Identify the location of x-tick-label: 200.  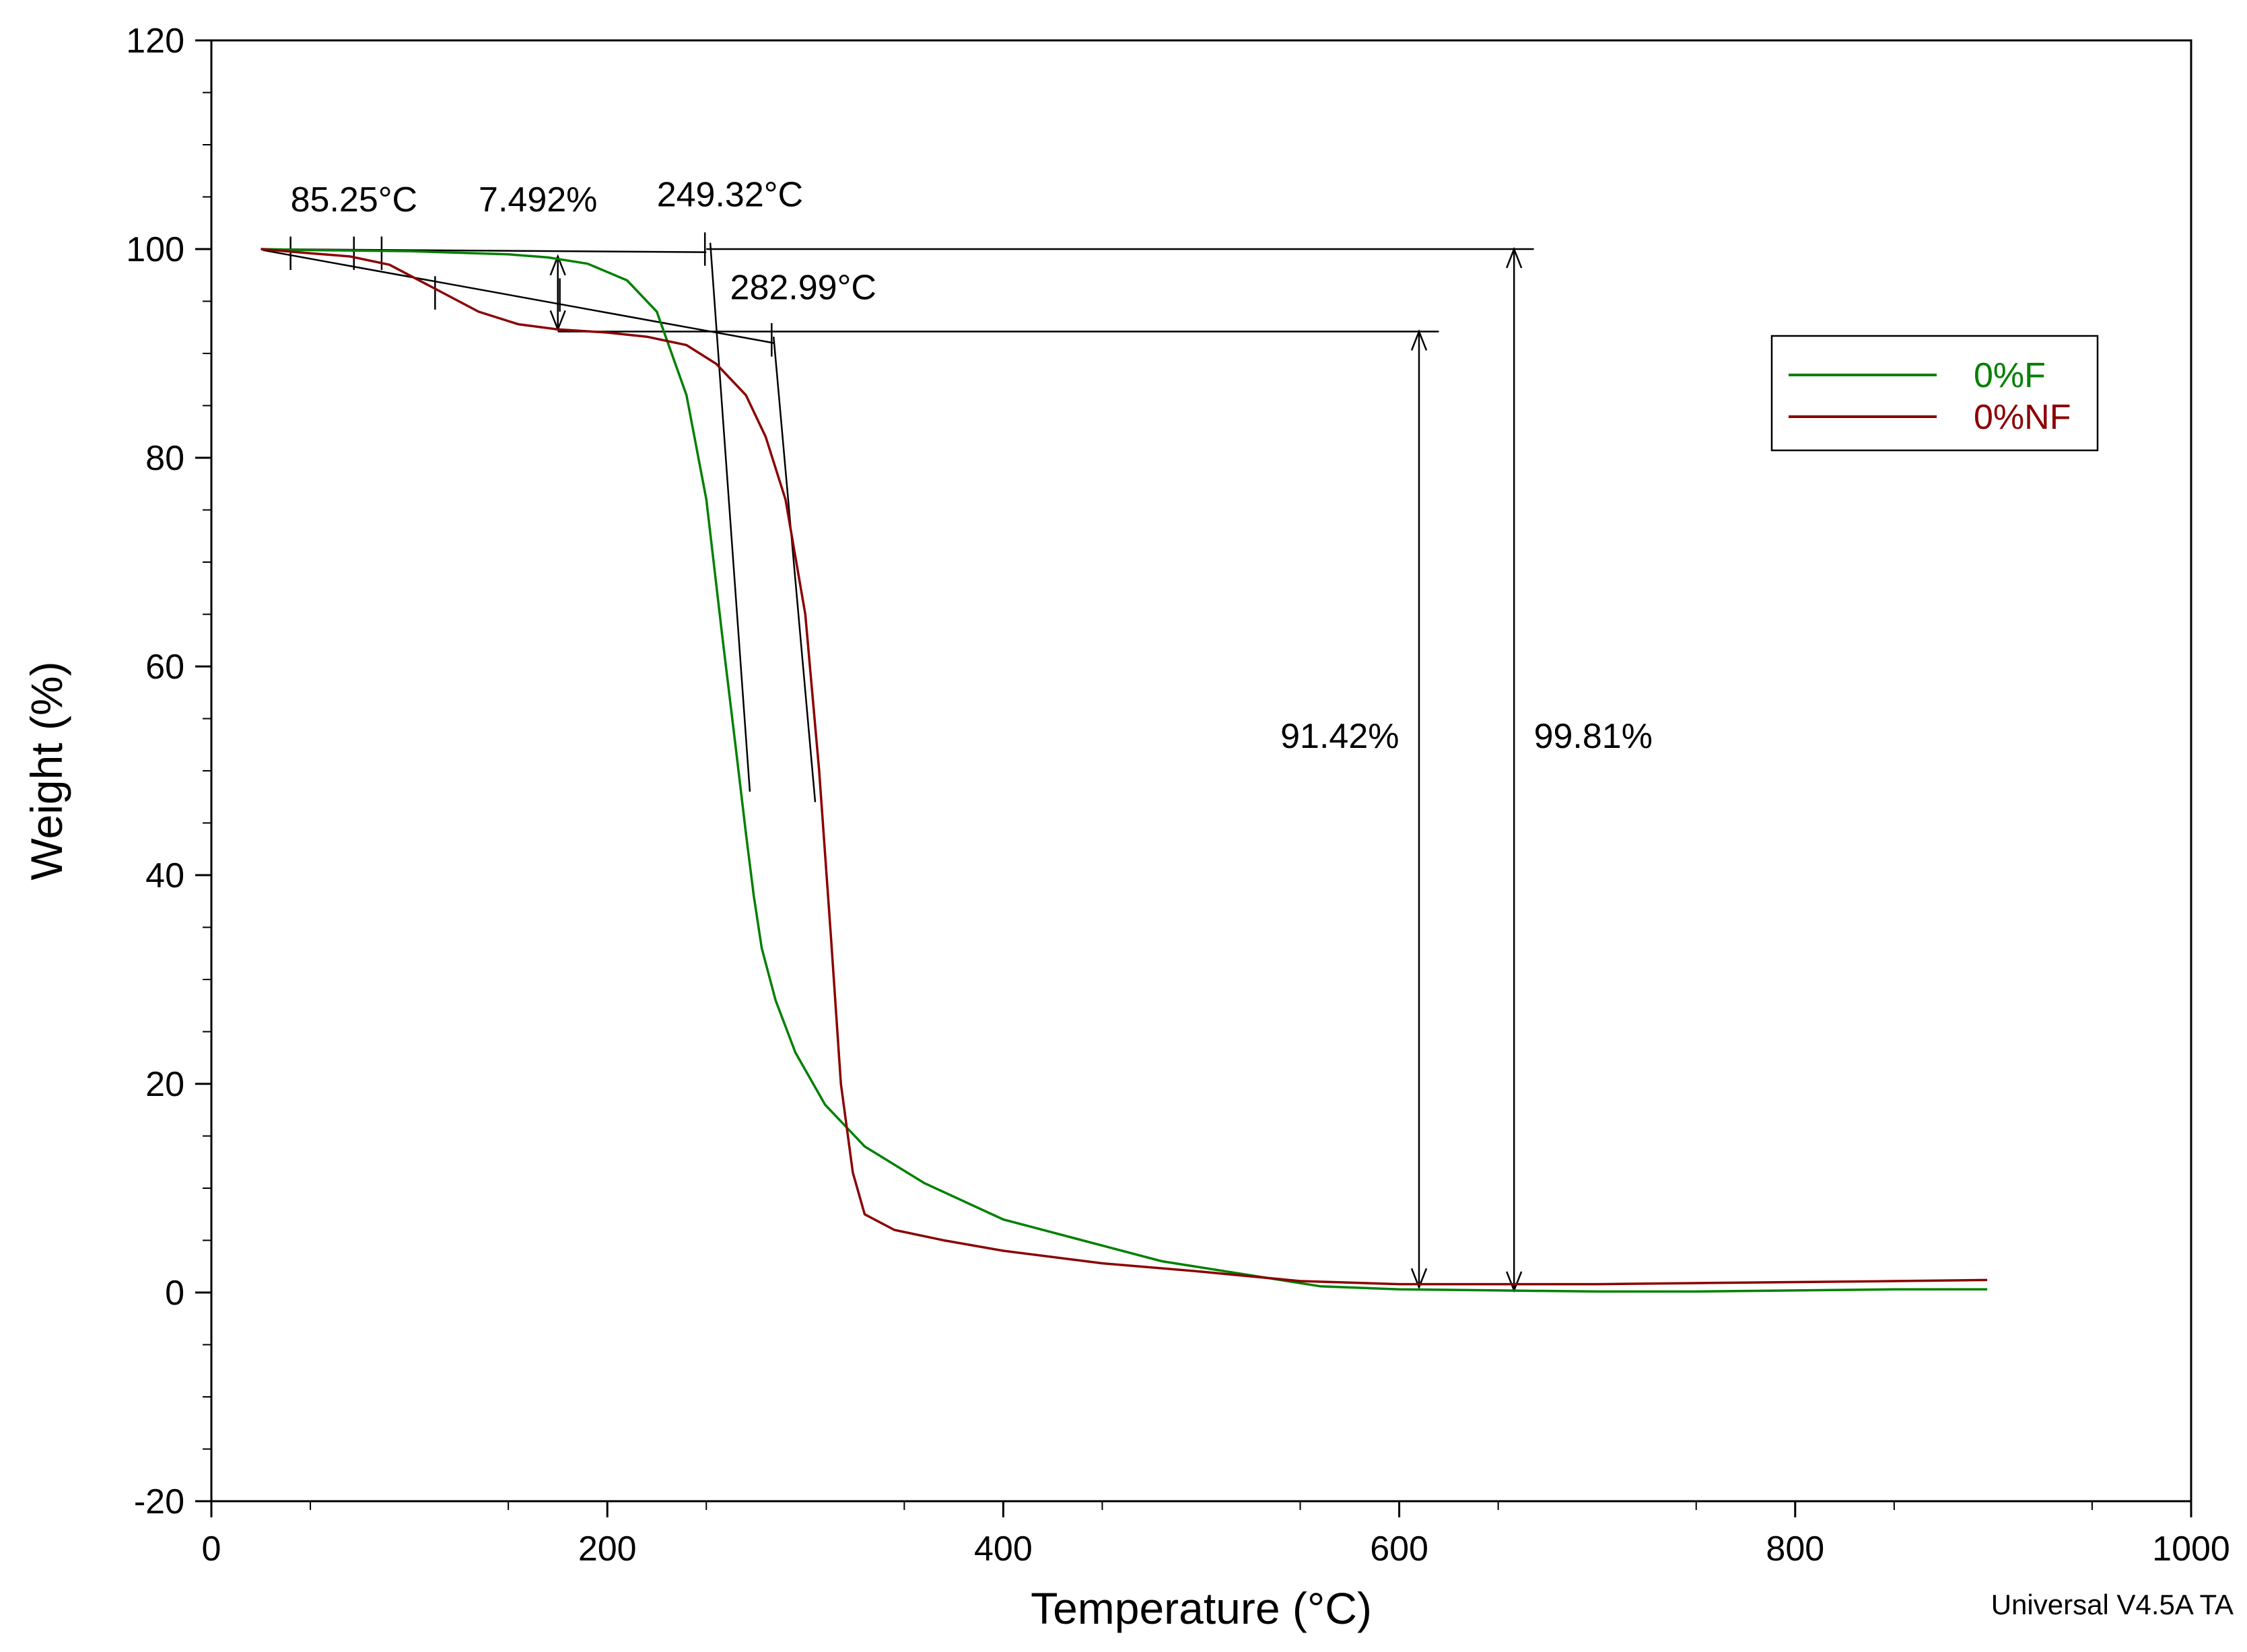
(607, 1549).